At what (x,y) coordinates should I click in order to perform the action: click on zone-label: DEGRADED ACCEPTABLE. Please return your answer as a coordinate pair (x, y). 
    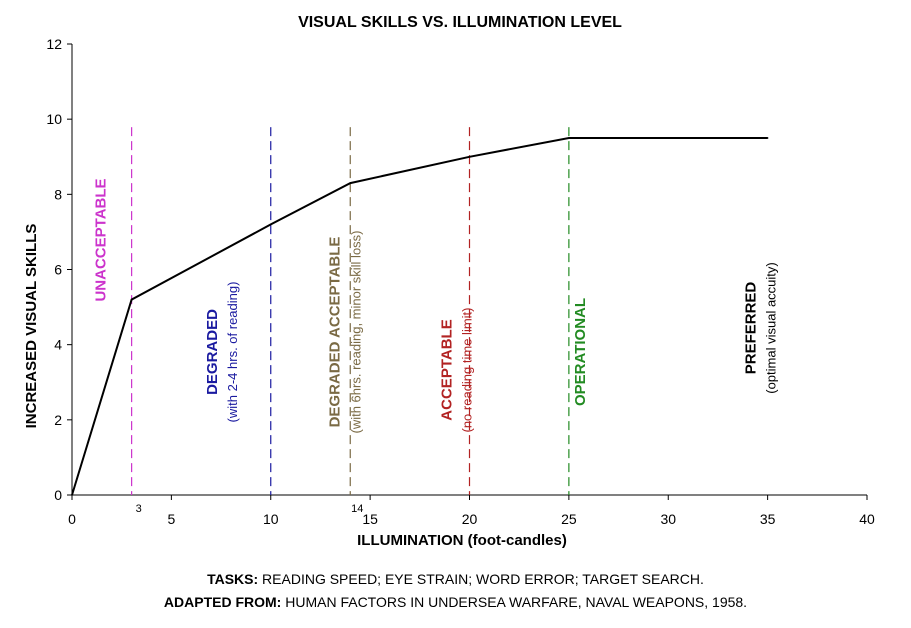
    Looking at the image, I should click on (334, 332).